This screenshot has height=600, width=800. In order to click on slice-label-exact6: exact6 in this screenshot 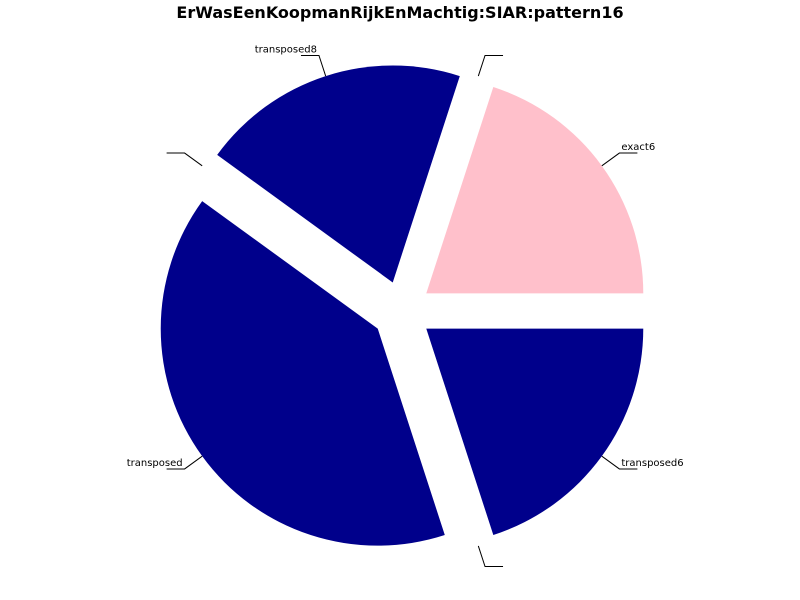, I will do `click(638, 147)`.